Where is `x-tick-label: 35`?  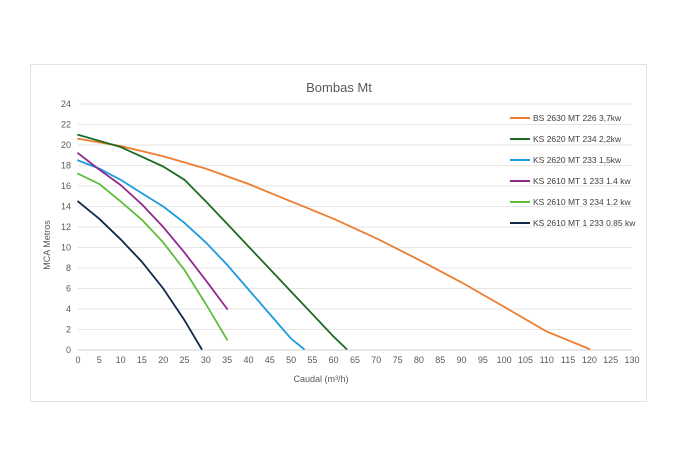
x-tick-label: 35 is located at coordinates (227, 360).